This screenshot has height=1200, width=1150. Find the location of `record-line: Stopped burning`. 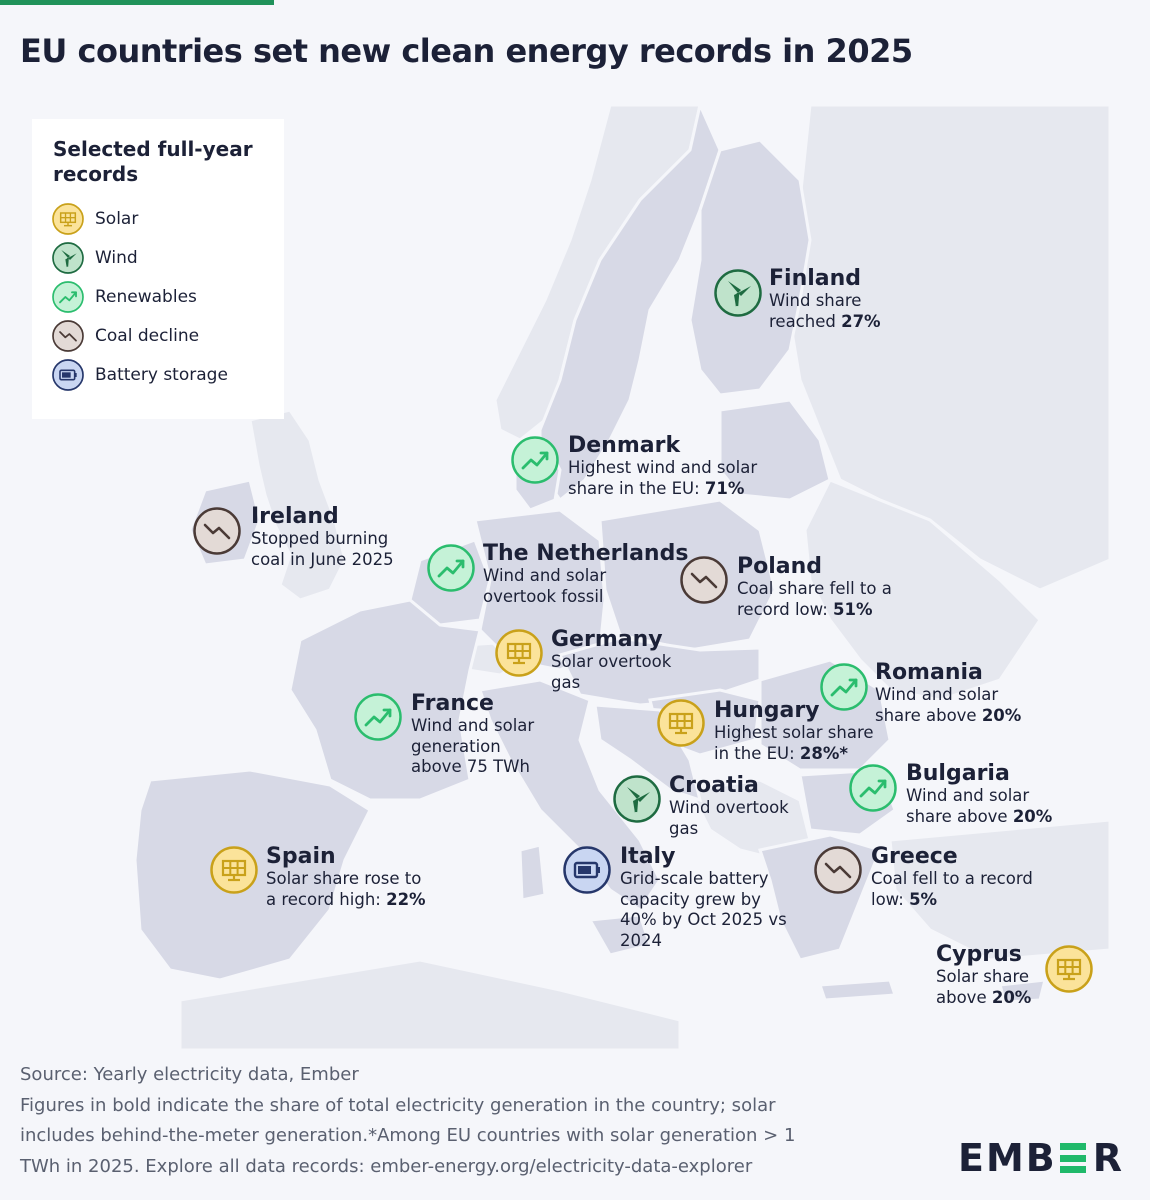

record-line: Stopped burning is located at coordinates (320, 538).